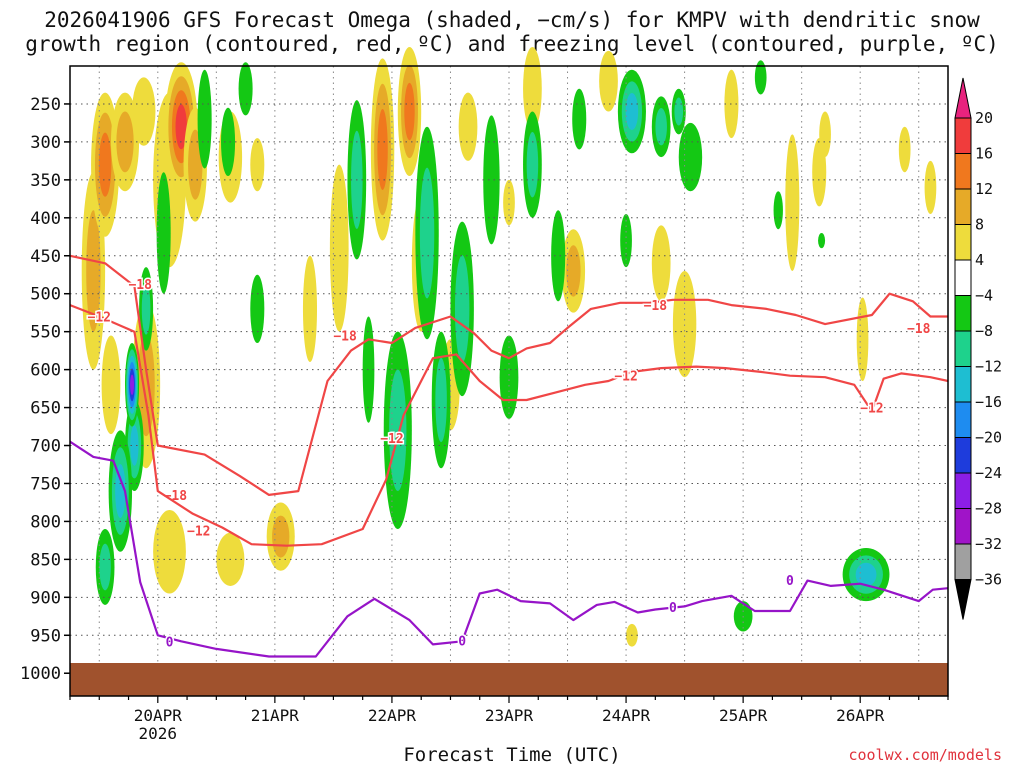 This screenshot has width=1024, height=768. Describe the element at coordinates (158, 715) in the screenshot. I see `x-tick-label: 20APR` at that location.